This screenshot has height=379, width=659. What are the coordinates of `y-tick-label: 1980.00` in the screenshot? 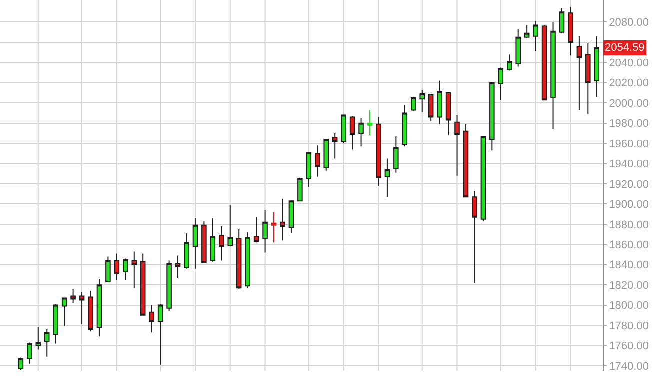 It's located at (629, 124).